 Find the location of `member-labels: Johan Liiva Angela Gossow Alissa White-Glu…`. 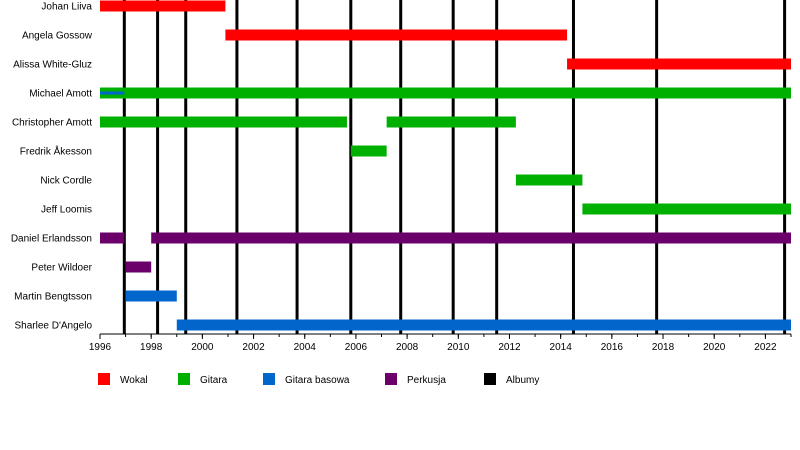

member-labels: Johan Liiva Angela Gossow Alissa White-Glu… is located at coordinates (52, 167).